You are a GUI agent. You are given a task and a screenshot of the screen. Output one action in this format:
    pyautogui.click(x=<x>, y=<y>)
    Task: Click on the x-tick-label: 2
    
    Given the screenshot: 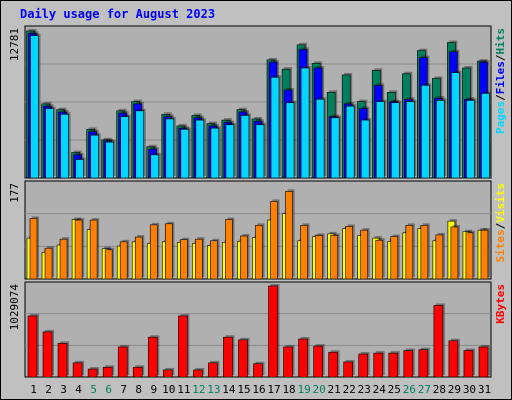 What is the action you would take?
    pyautogui.click(x=48, y=389)
    